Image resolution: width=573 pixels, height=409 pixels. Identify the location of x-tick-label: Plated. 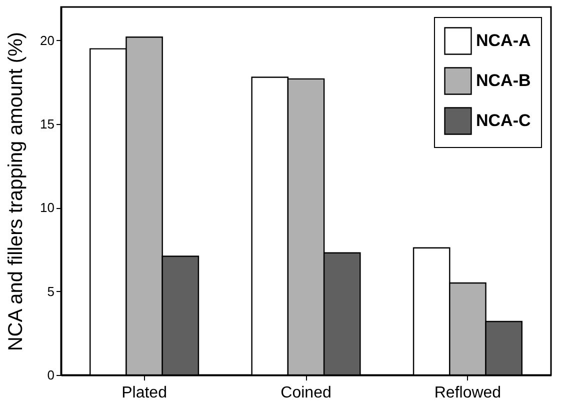
(144, 393).